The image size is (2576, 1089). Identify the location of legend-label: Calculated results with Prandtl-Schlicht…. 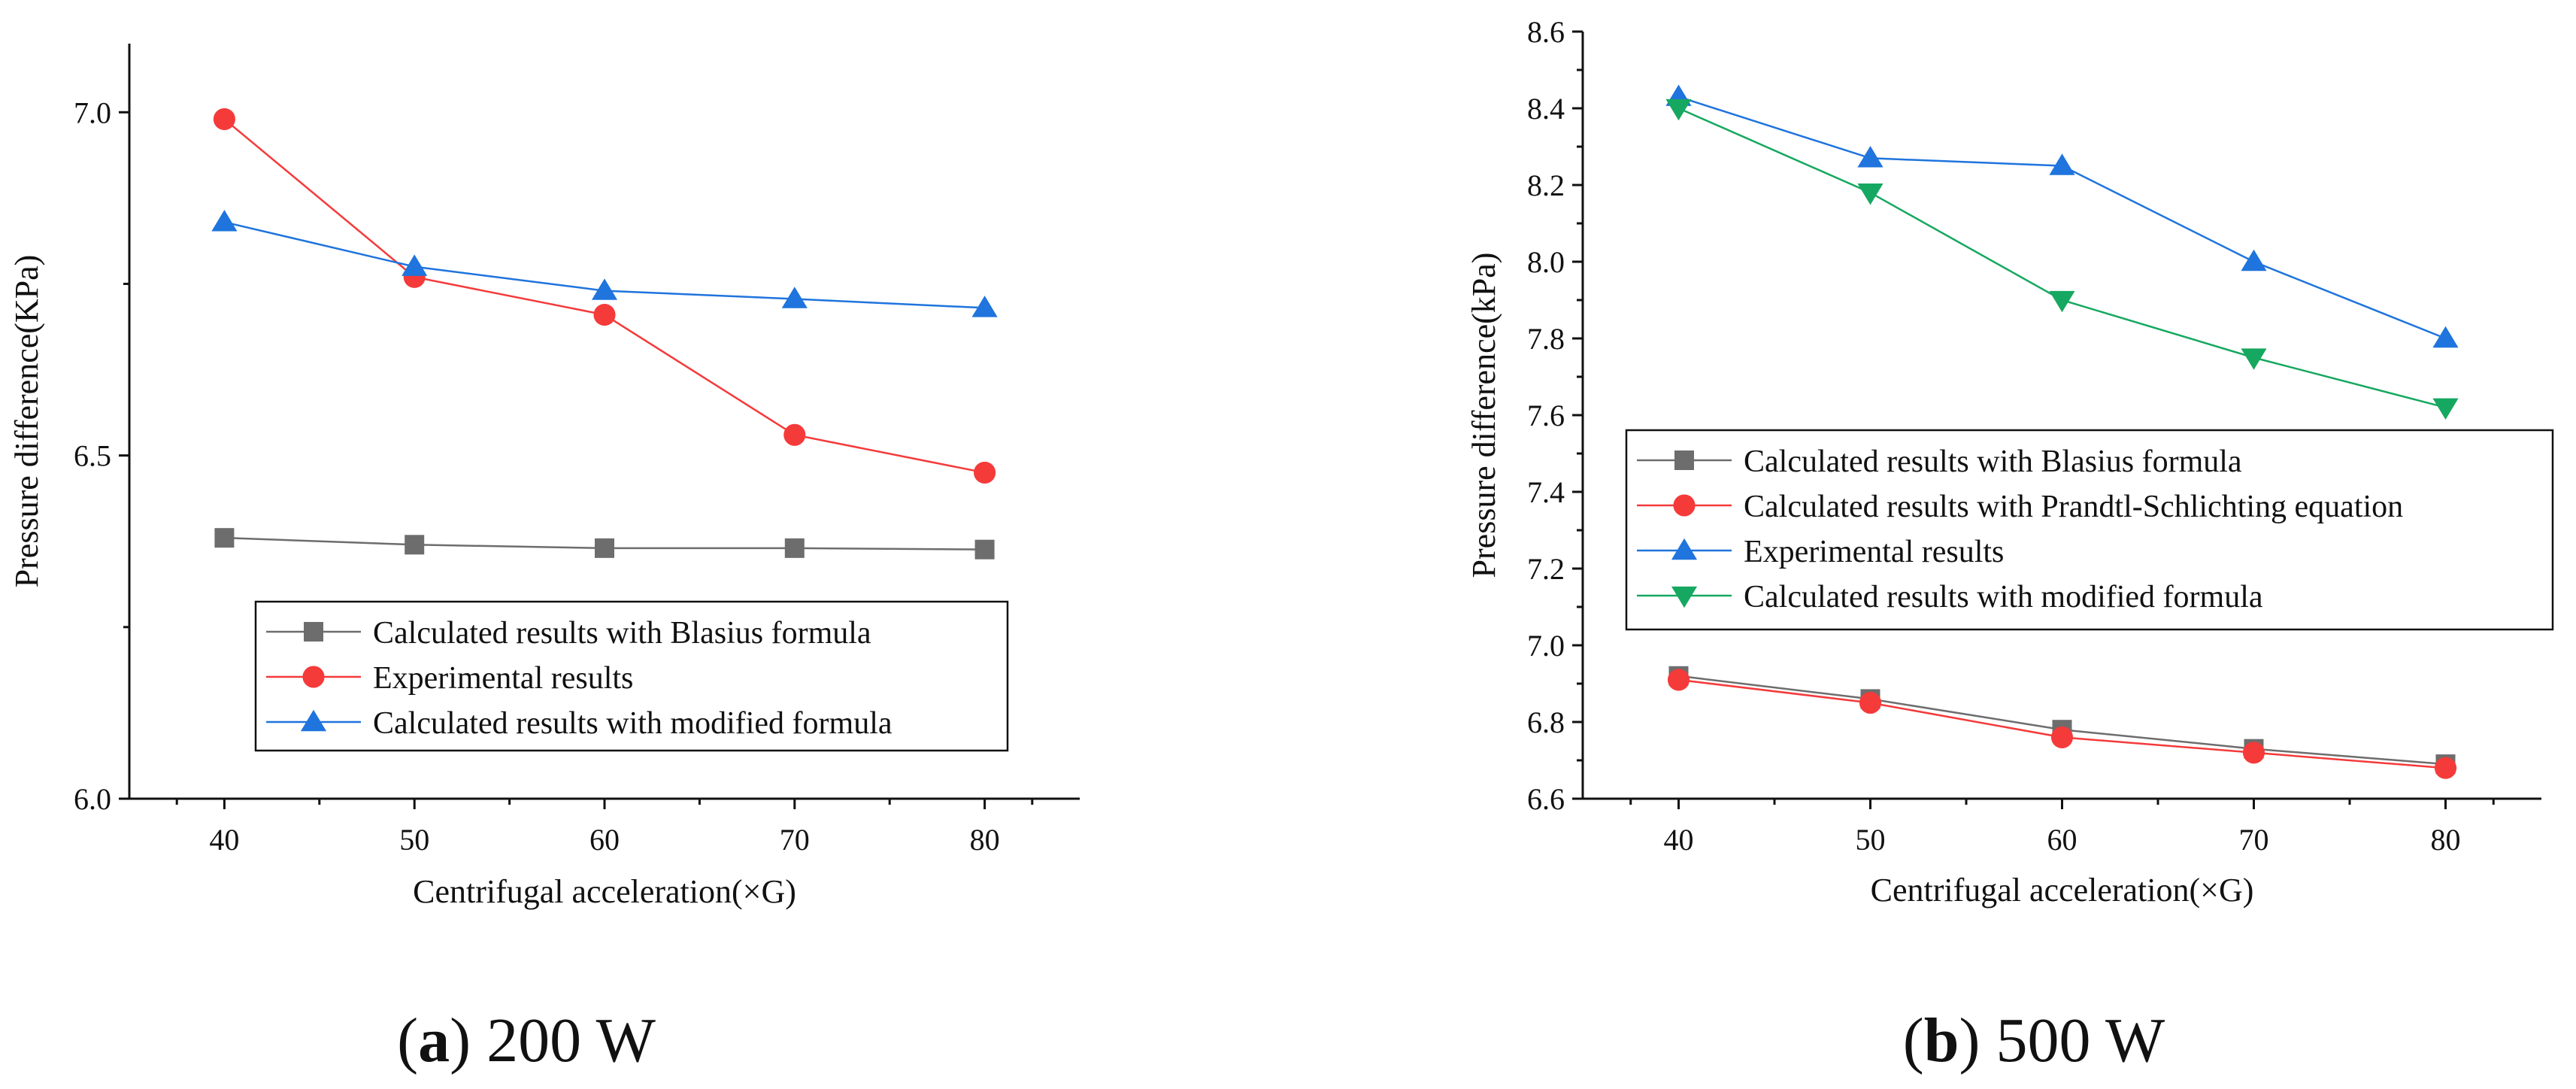
(2073, 507).